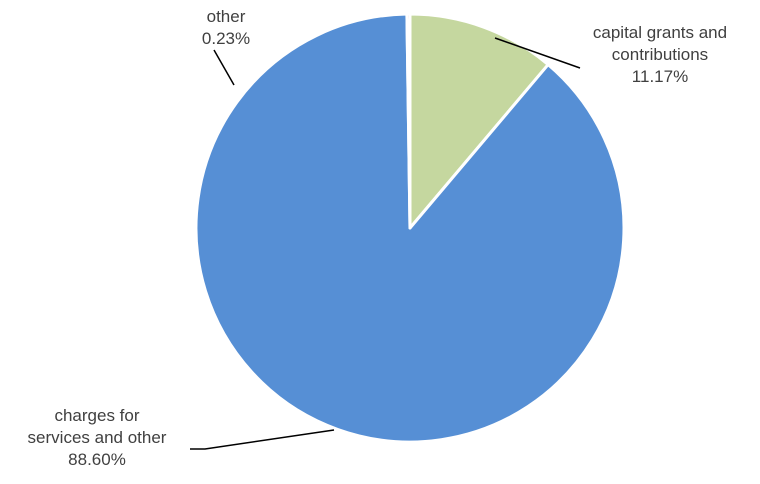  Describe the element at coordinates (97, 459) in the screenshot. I see `slice-percent-charges: 88.60%` at that location.